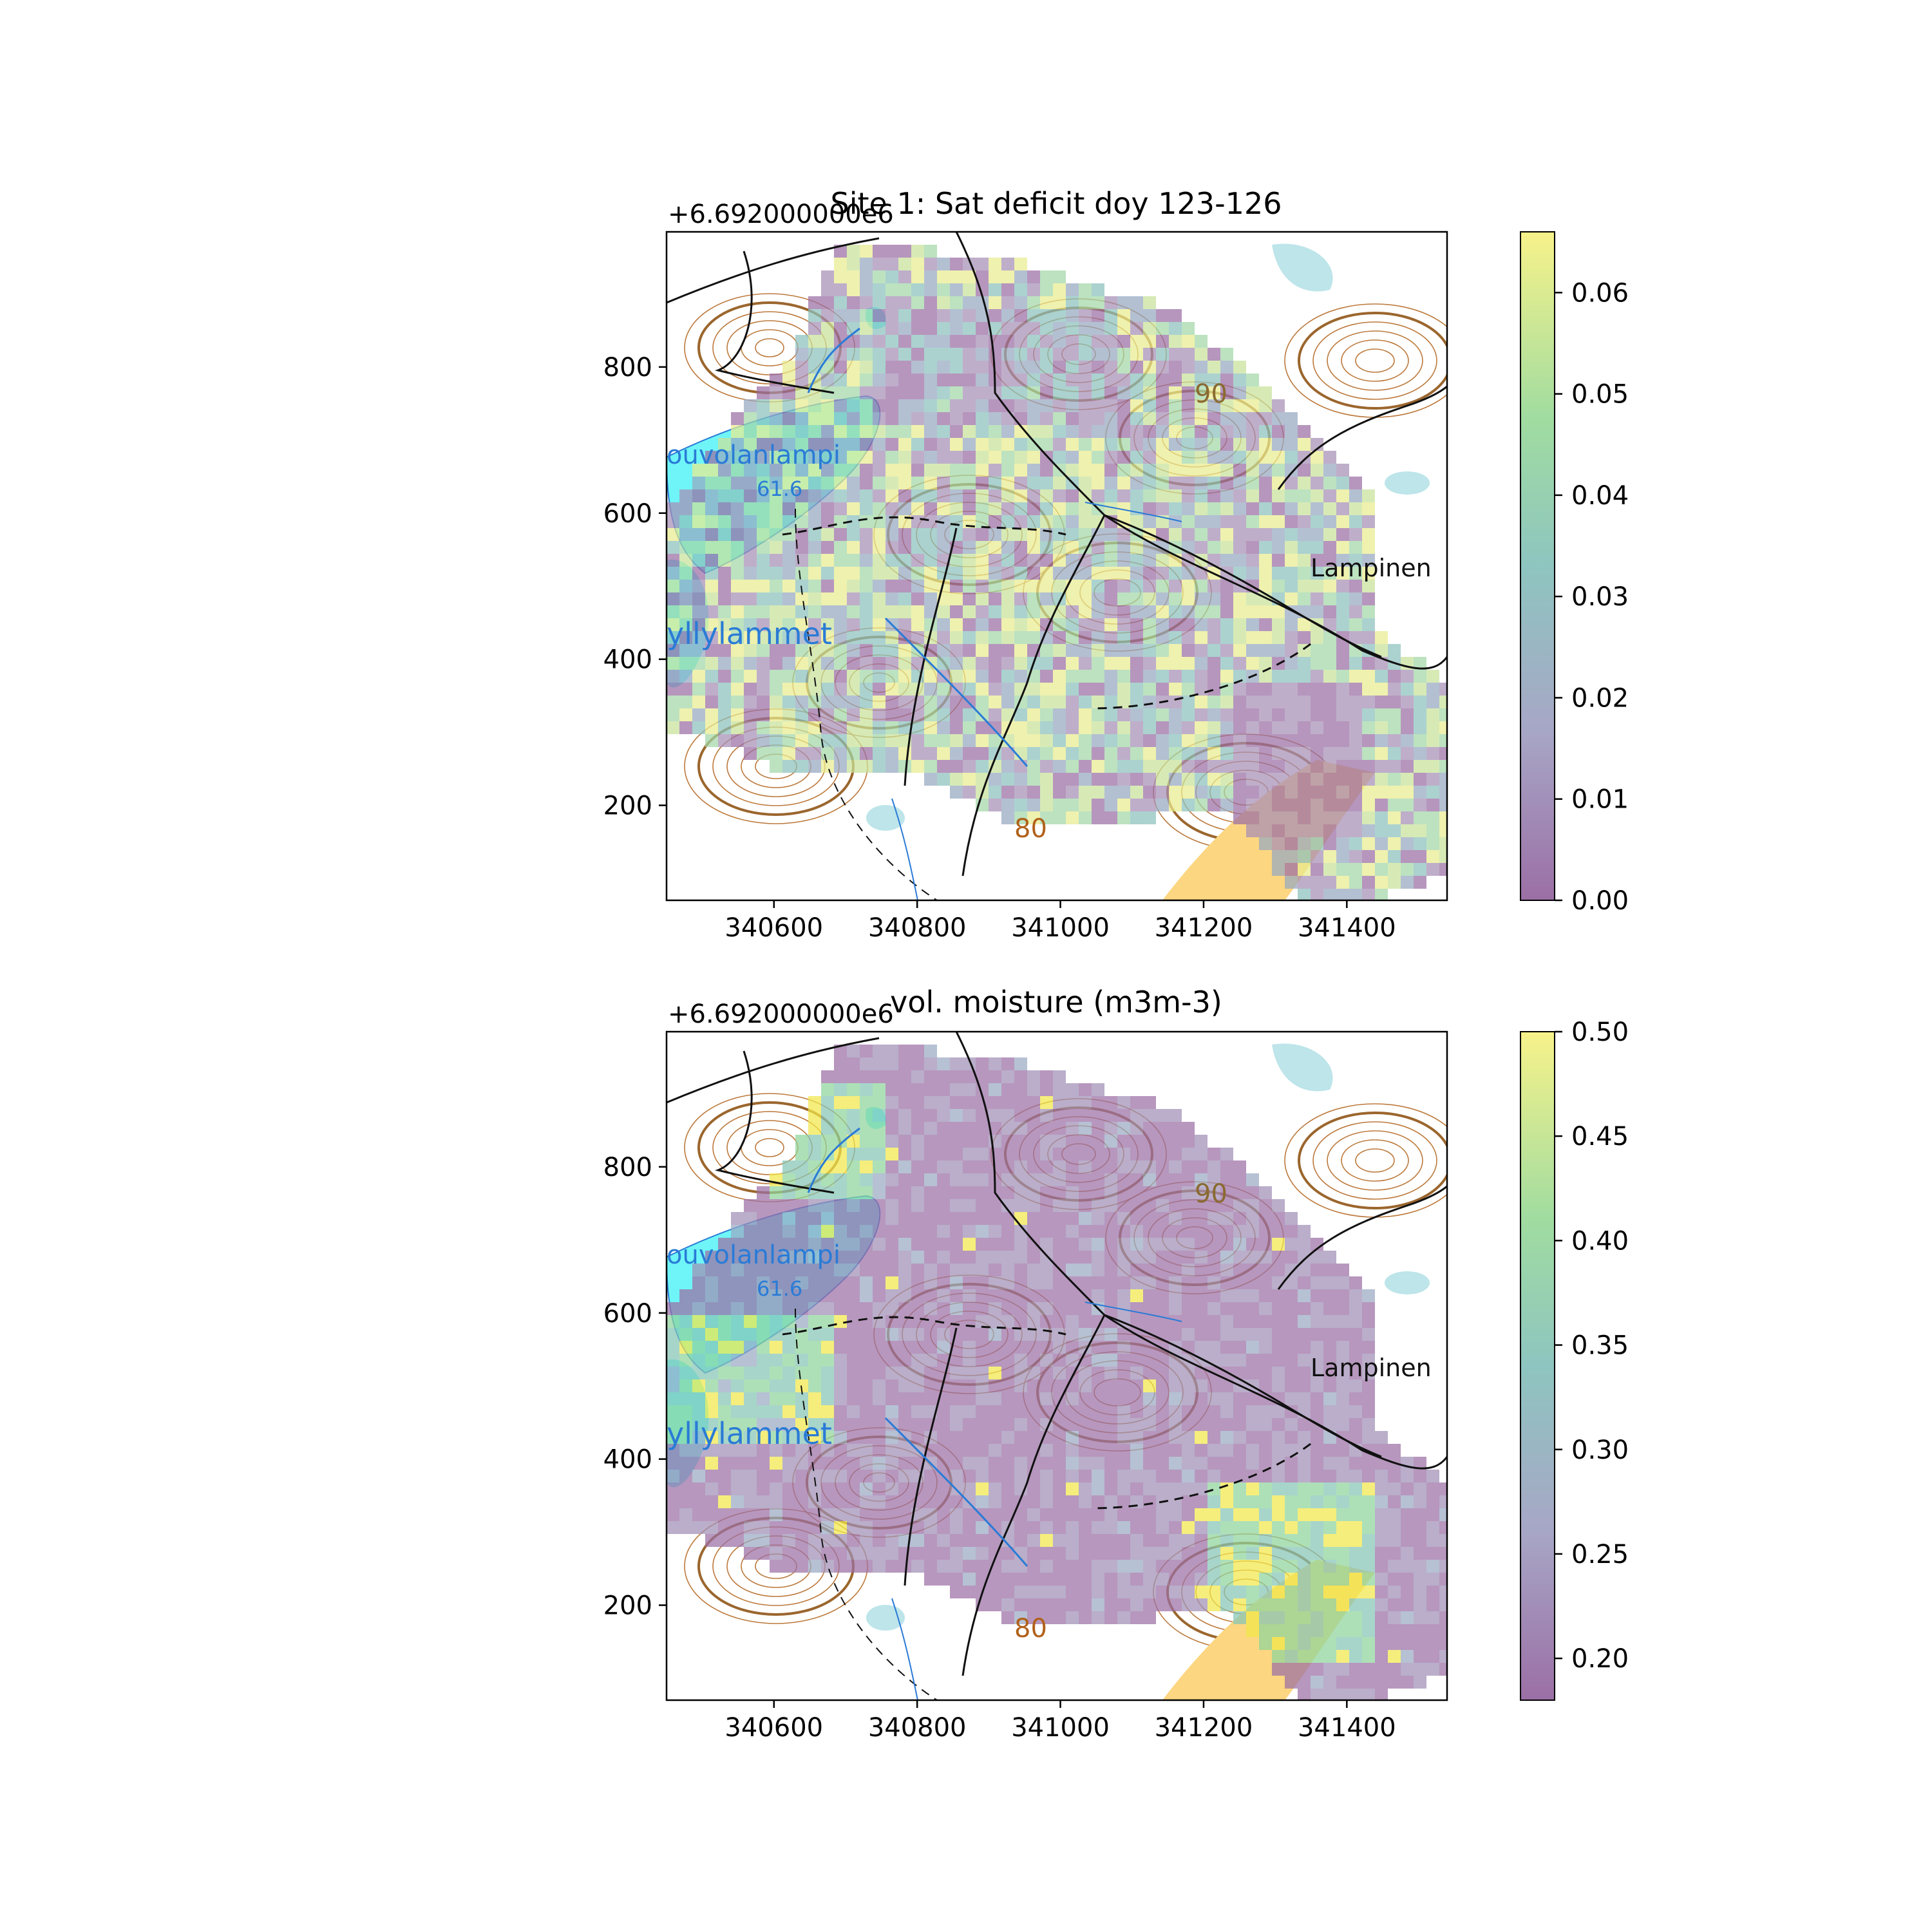 The height and width of the screenshot is (1932, 1932). What do you see at coordinates (627, 1606) in the screenshot?
I see `y-tick-label: 200` at bounding box center [627, 1606].